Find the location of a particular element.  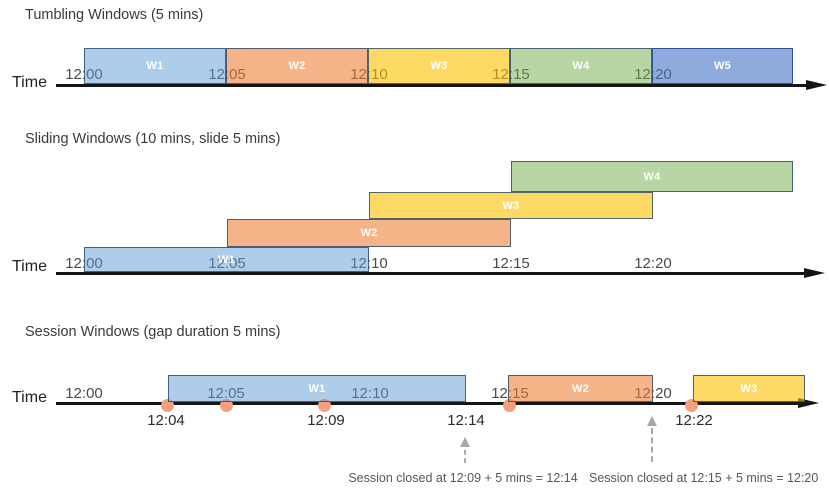

session-time-axis-label: Time is located at coordinates (29, 397).